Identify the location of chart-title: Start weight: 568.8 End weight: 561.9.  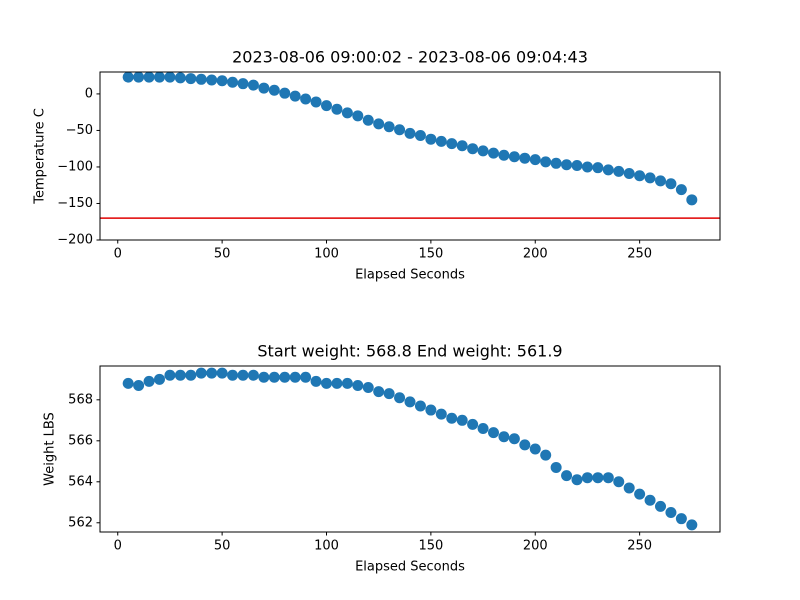
(409, 351).